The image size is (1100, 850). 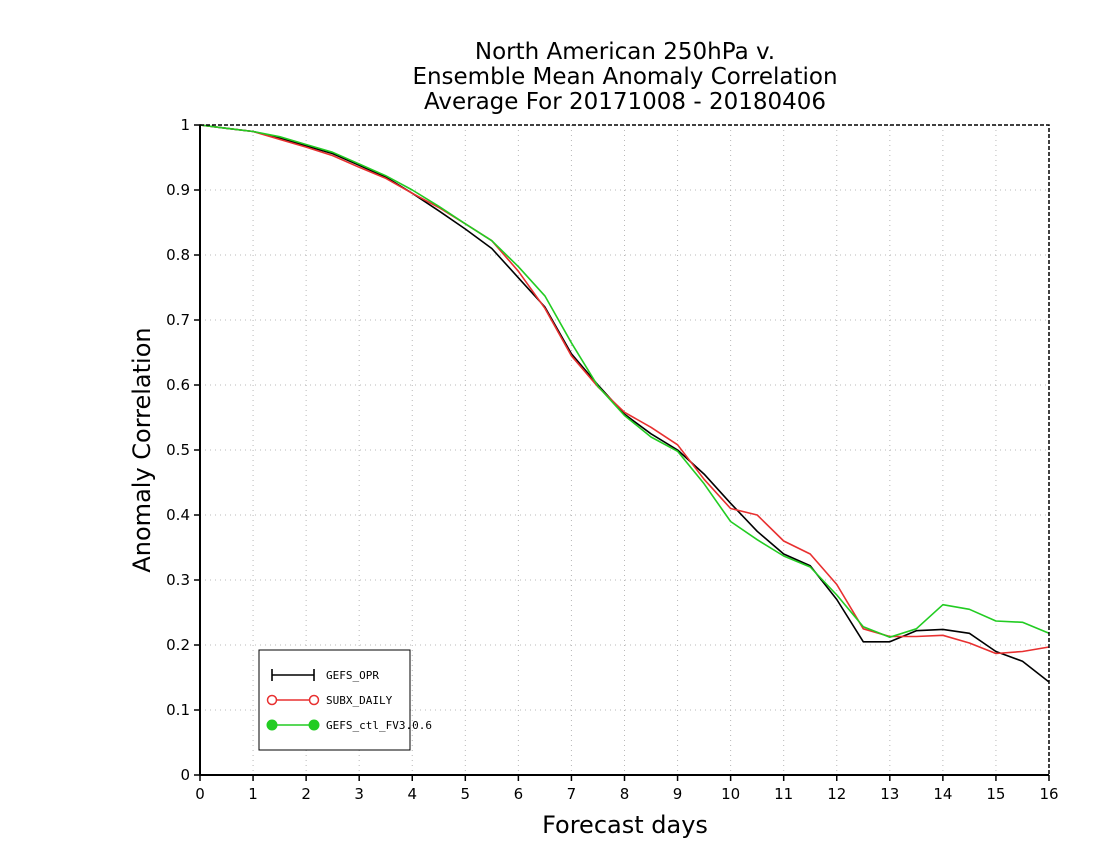 I want to click on y-tick-label: 0.6, so click(x=178, y=385).